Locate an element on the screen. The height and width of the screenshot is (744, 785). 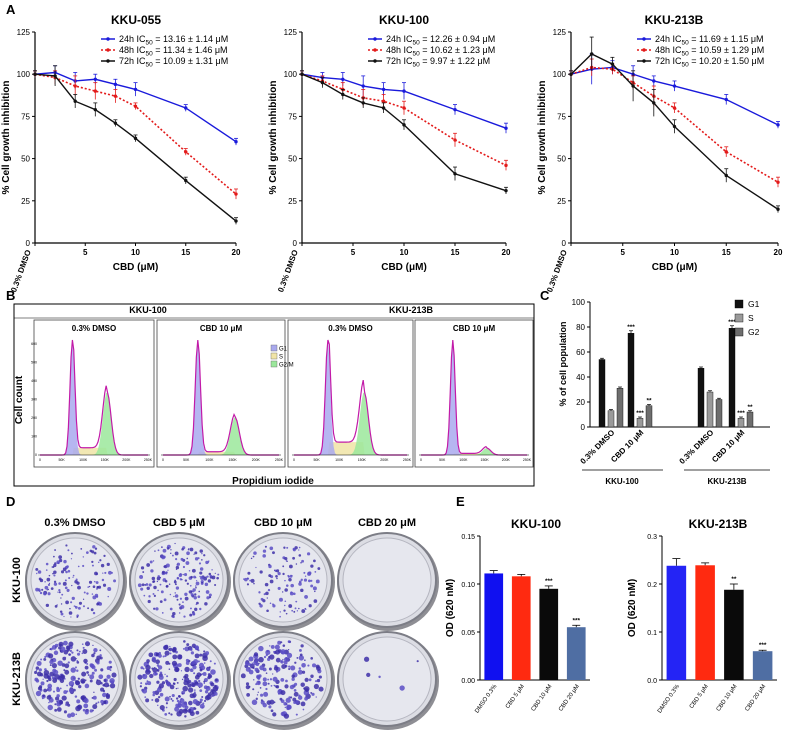
x-tick-label: 150K is located at coordinates (362, 460).